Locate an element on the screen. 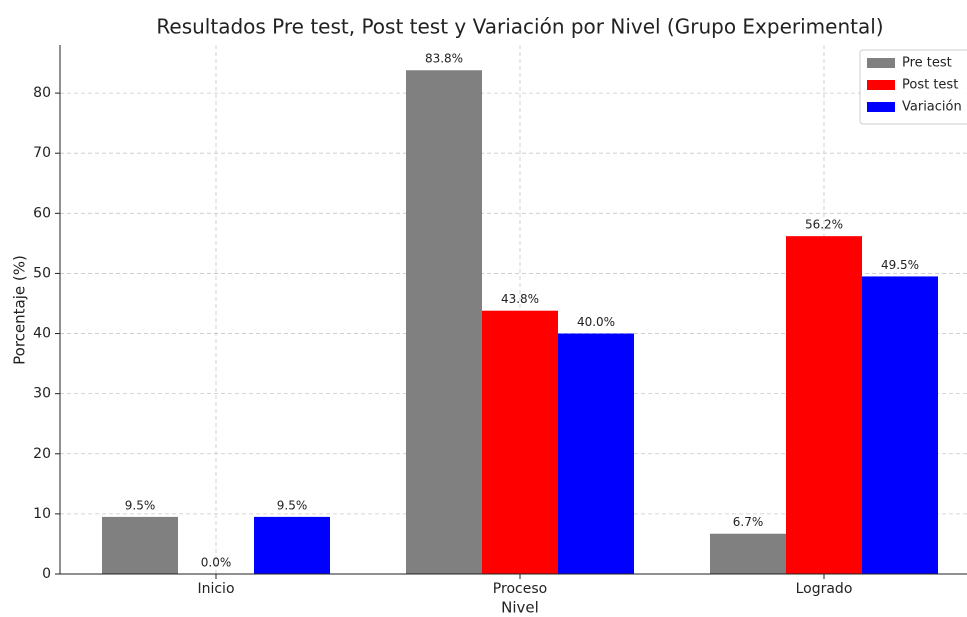  x-tick-label: Logrado is located at coordinates (824, 589).